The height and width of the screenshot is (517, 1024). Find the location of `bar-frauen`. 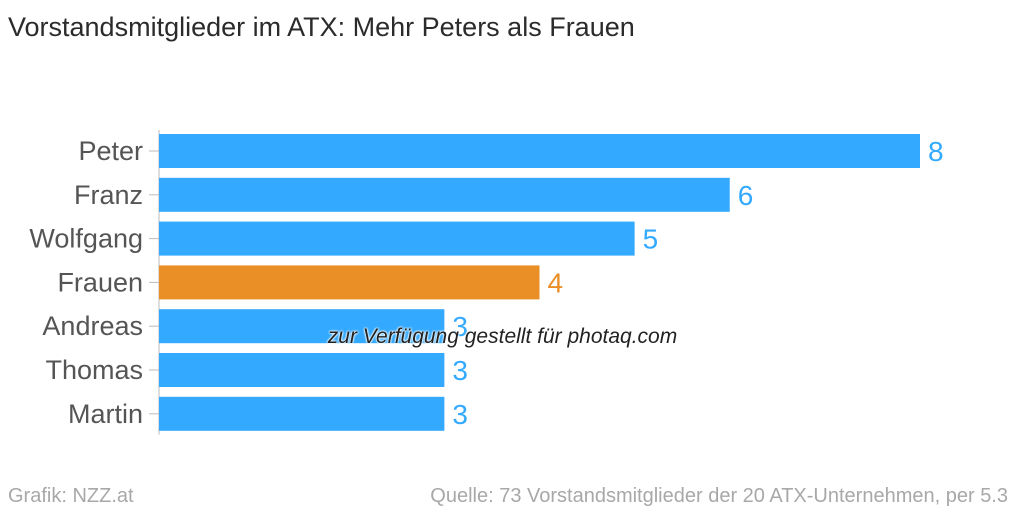

bar-frauen is located at coordinates (349, 282).